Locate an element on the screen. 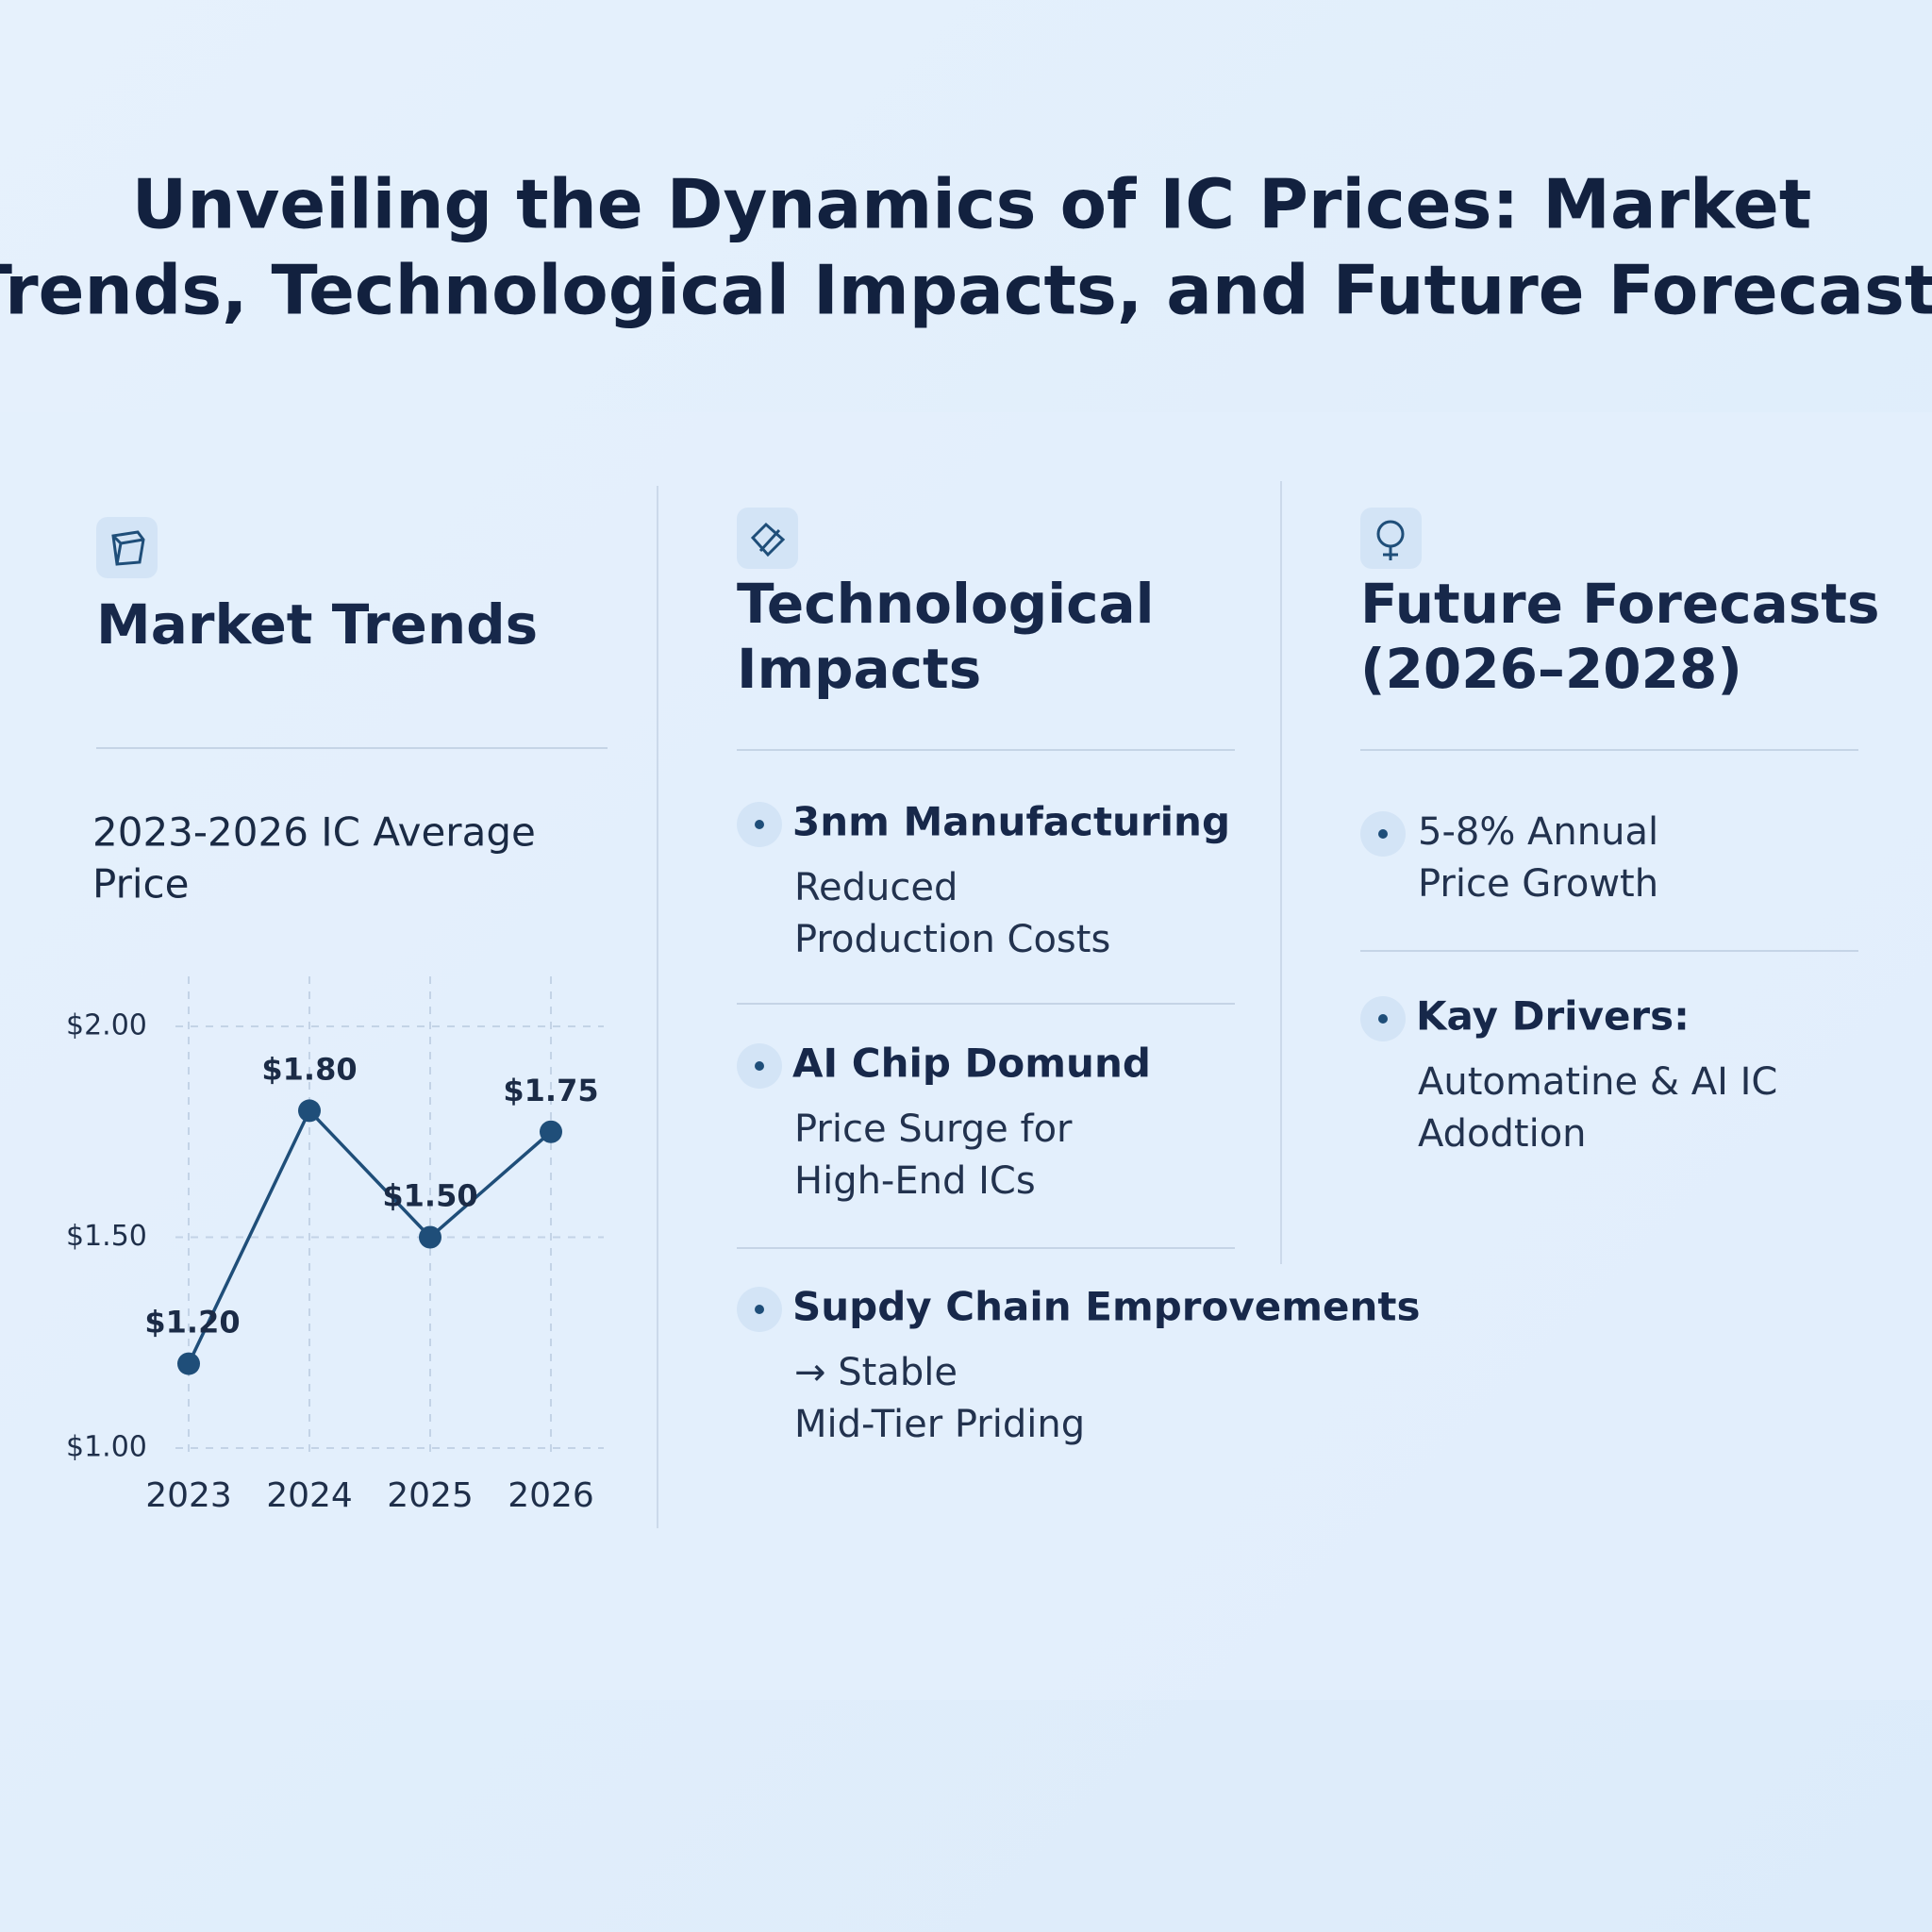 Image resolution: width=1932 pixels, height=1932 pixels. value-label: $1.20 is located at coordinates (192, 1323).